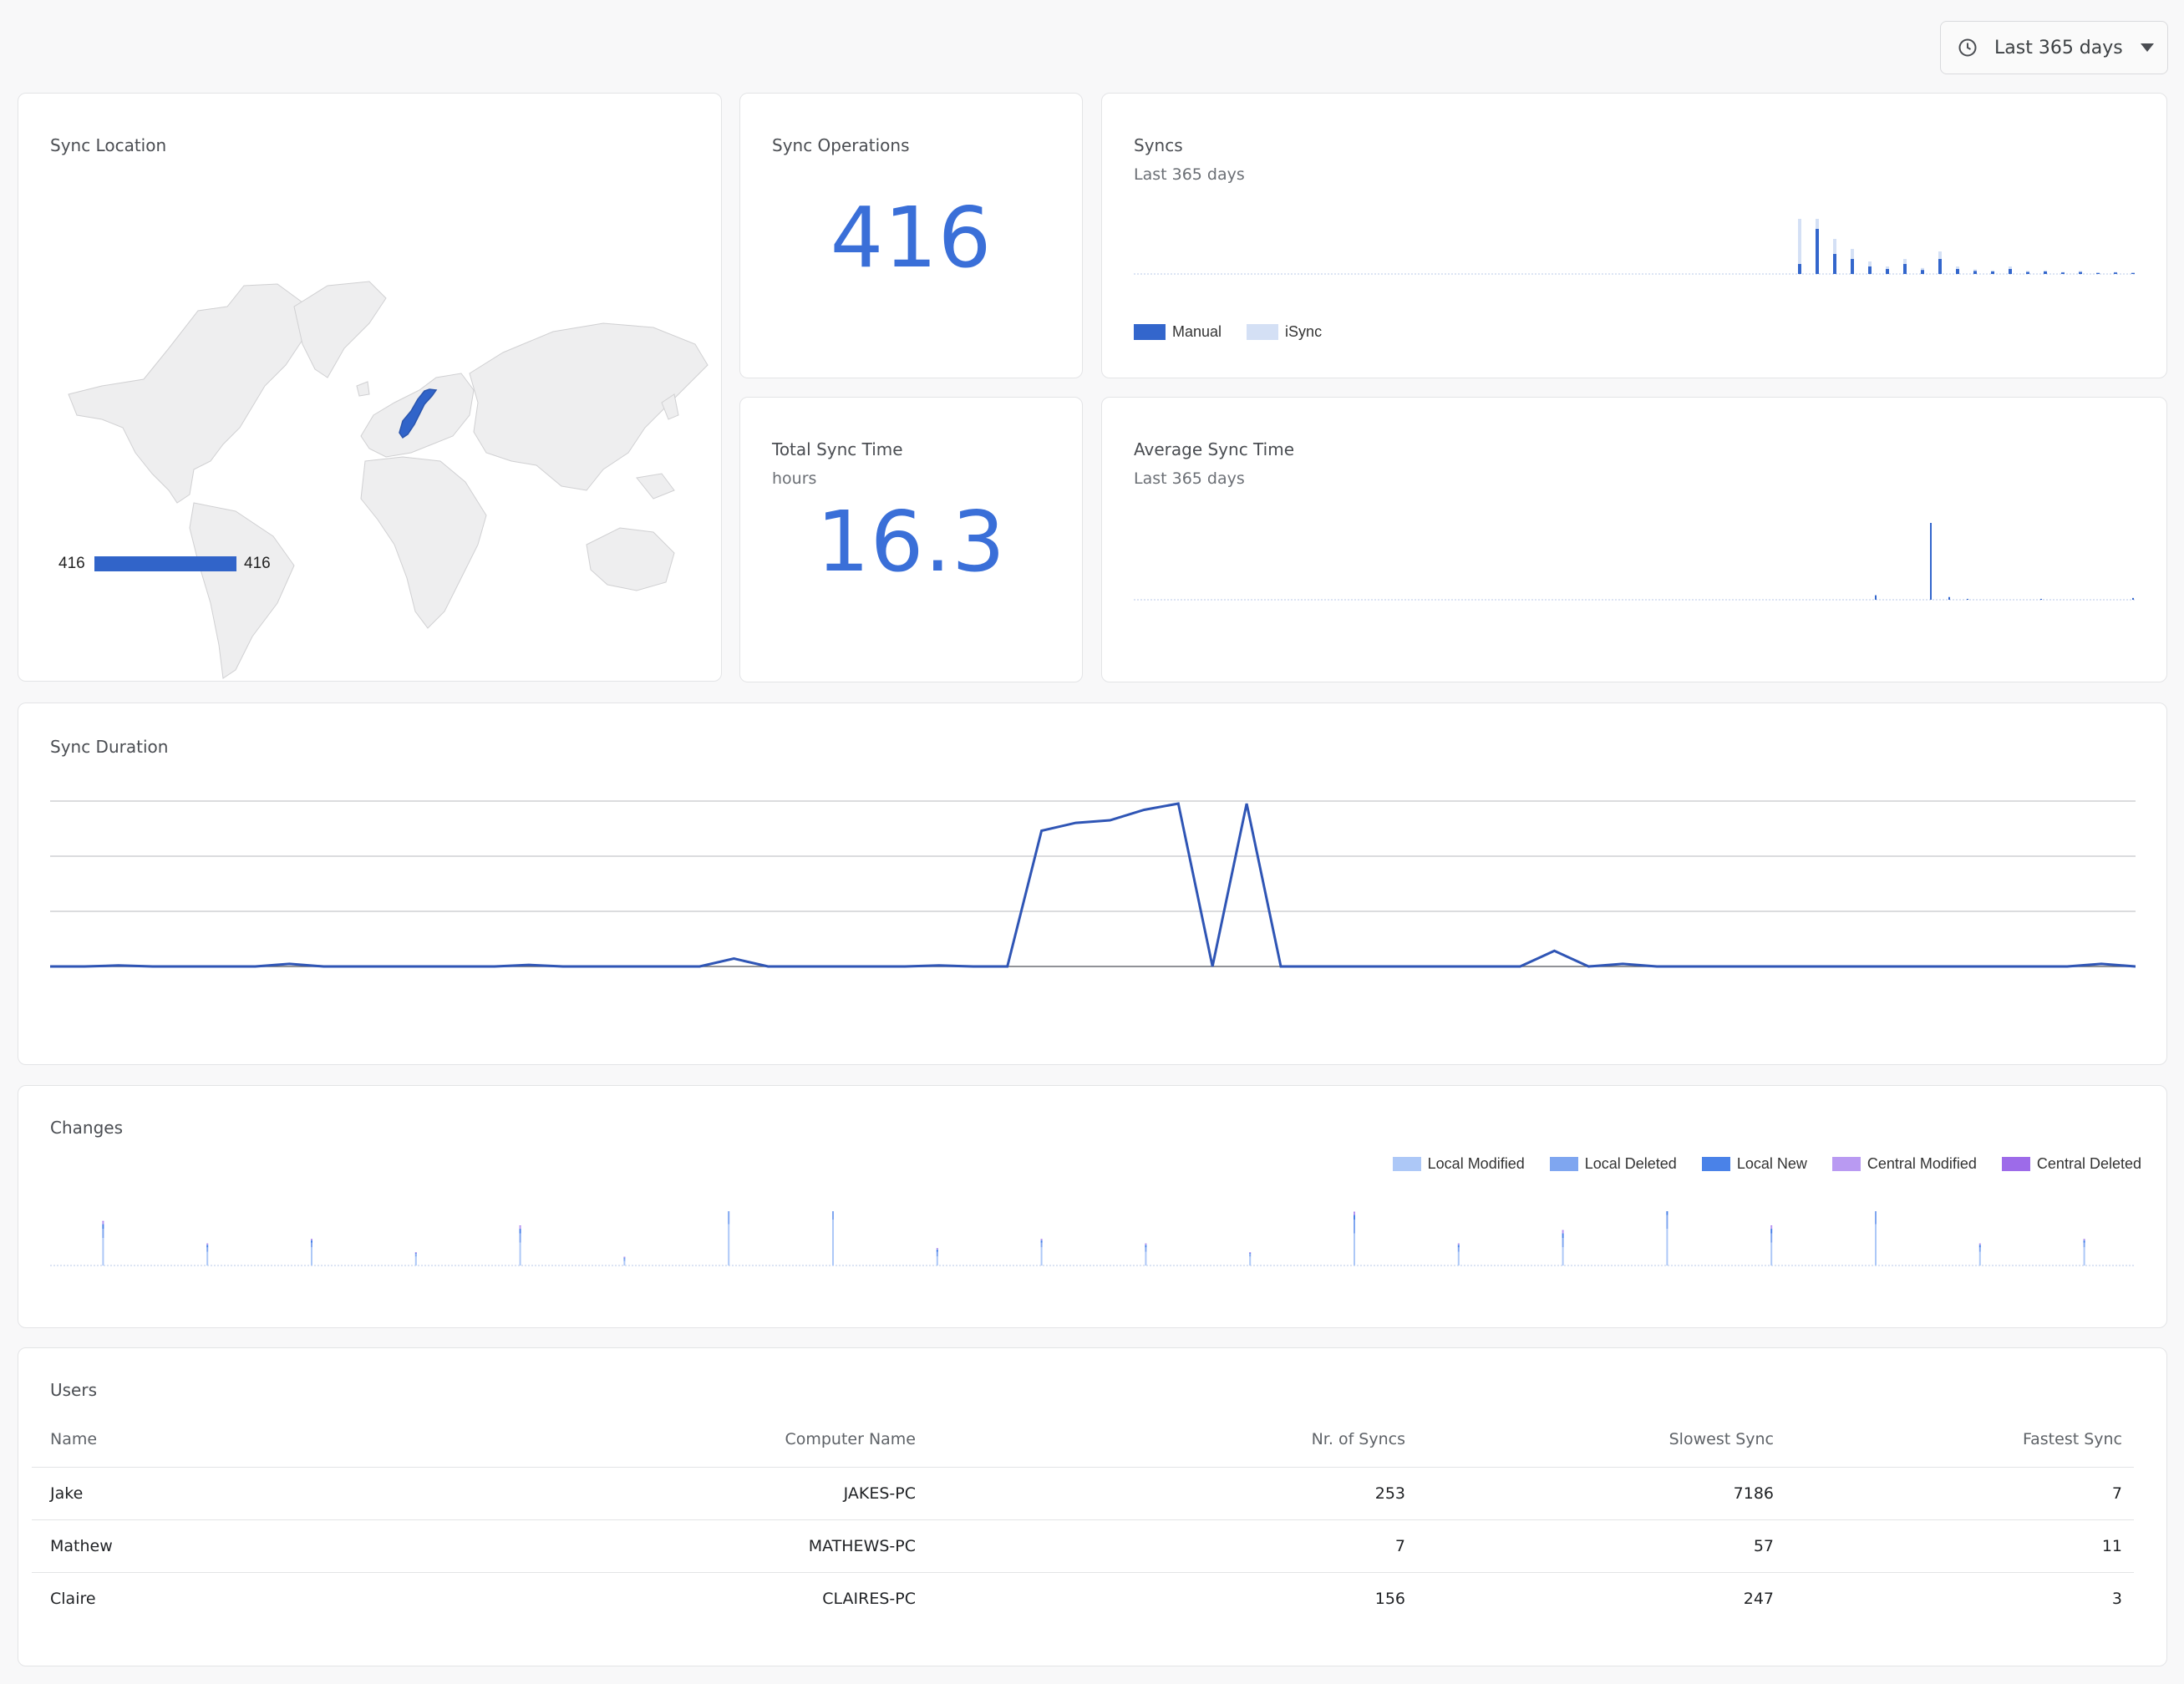 The width and height of the screenshot is (2184, 1684). I want to click on cell-nr-of-syncs: 7, so click(1172, 1546).